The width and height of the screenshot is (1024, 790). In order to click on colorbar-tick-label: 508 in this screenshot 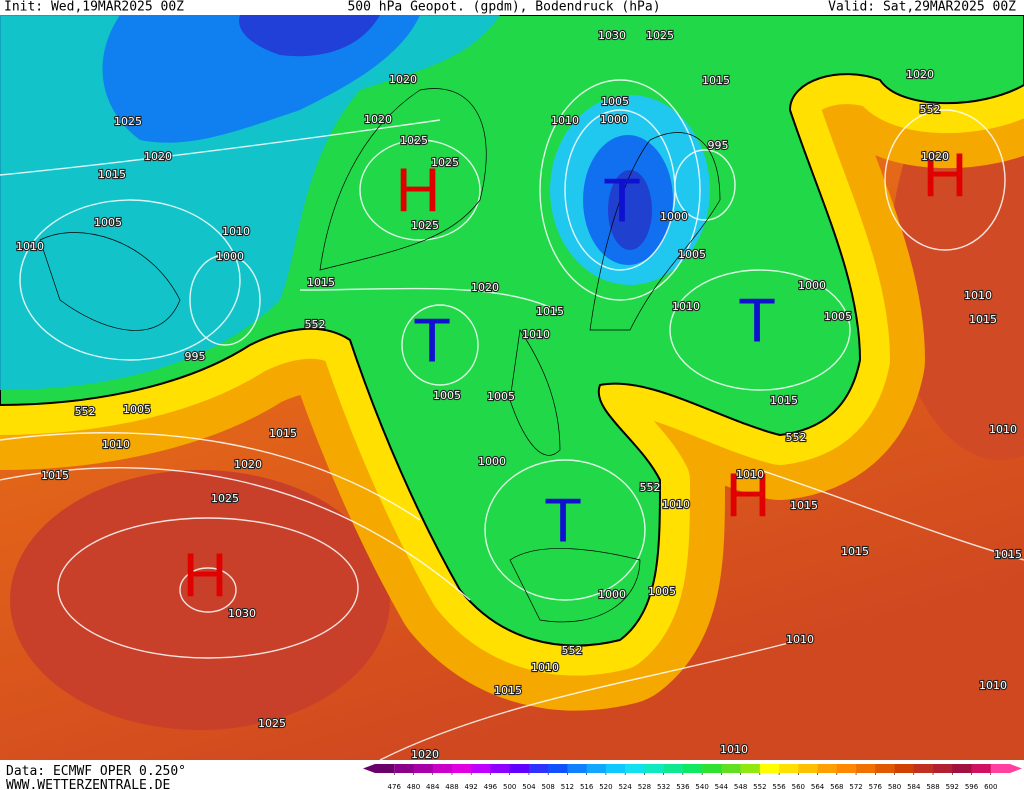, I will do `click(547, 786)`.